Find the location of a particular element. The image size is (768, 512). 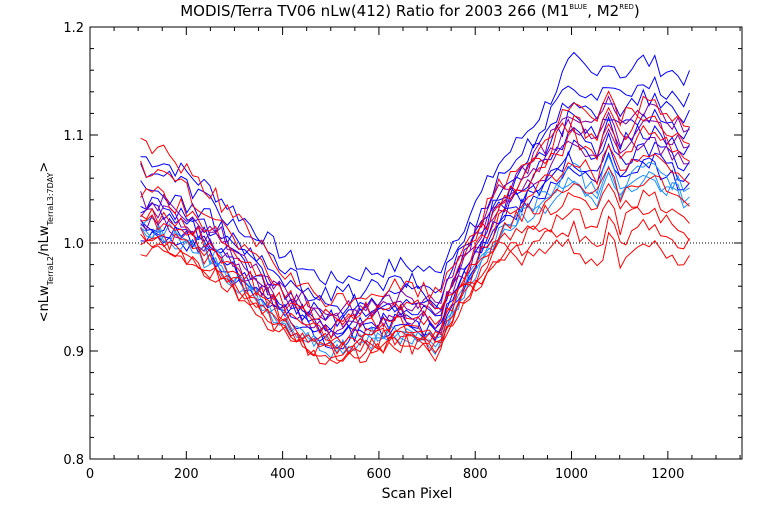

y-tick-label: 0.8 is located at coordinates (73, 460).